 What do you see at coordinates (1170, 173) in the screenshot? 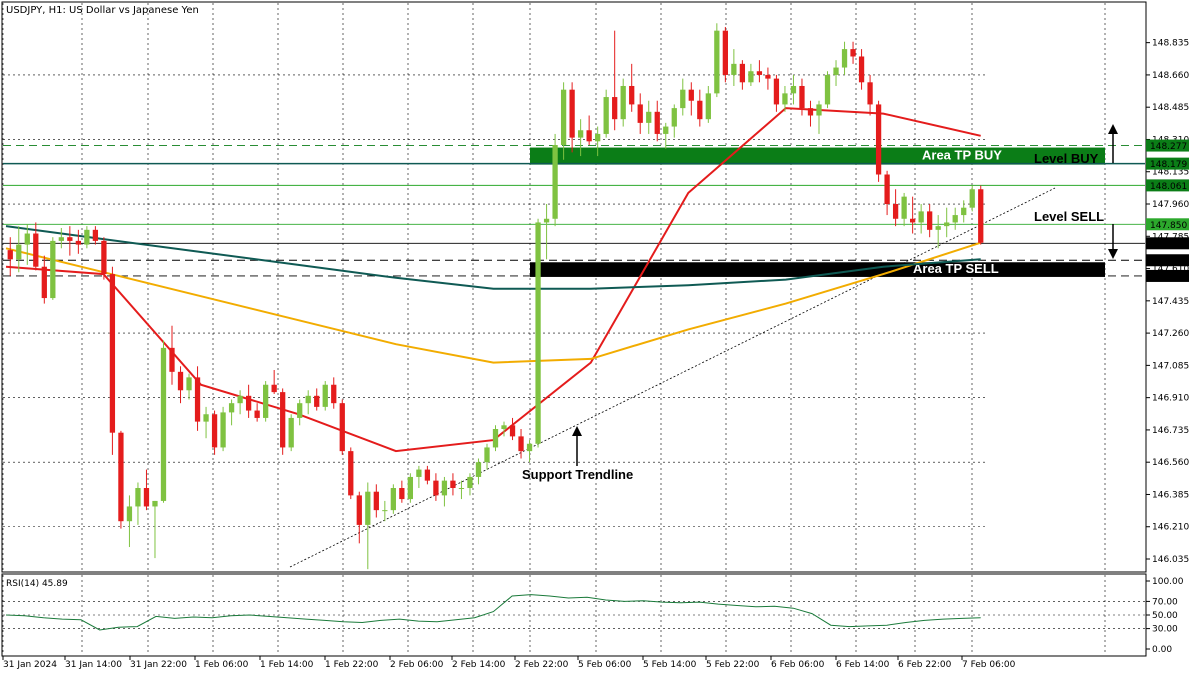
I see `y-tick-label: 148.135` at bounding box center [1170, 173].